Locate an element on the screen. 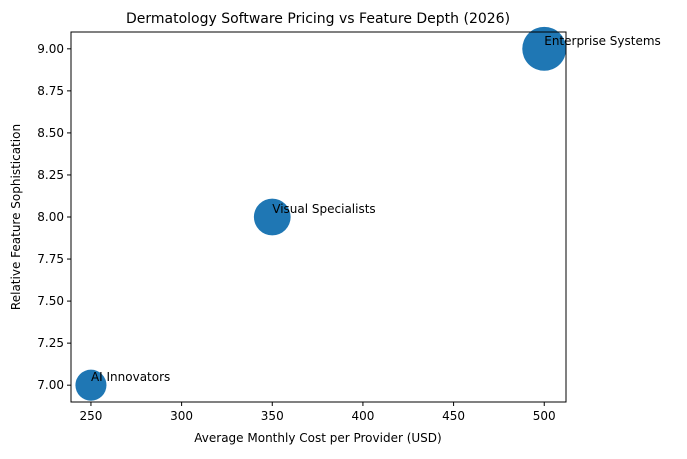  y-tick-label: 8.75 is located at coordinates (50, 91).